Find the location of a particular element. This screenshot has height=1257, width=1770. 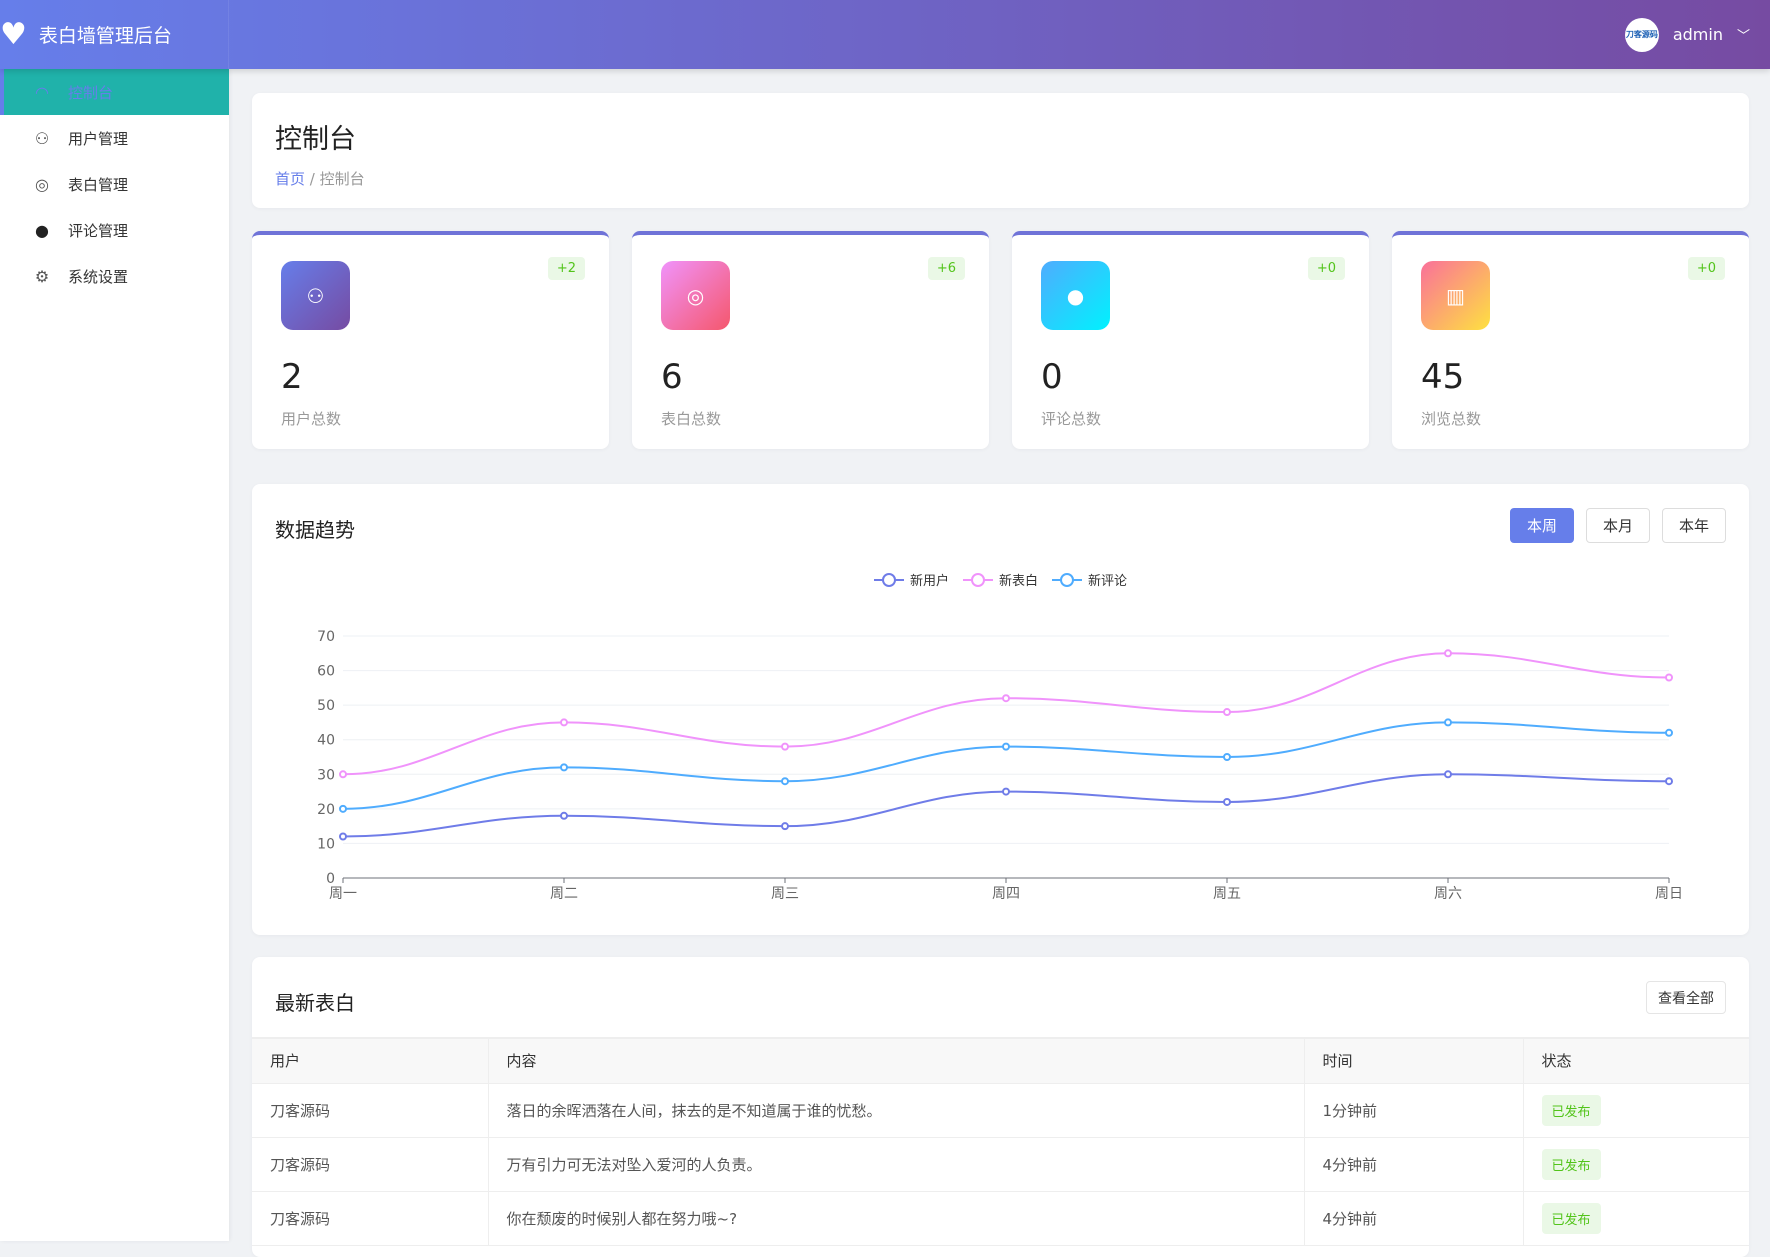

cell-time: 1分钟前 is located at coordinates (1414, 1110).